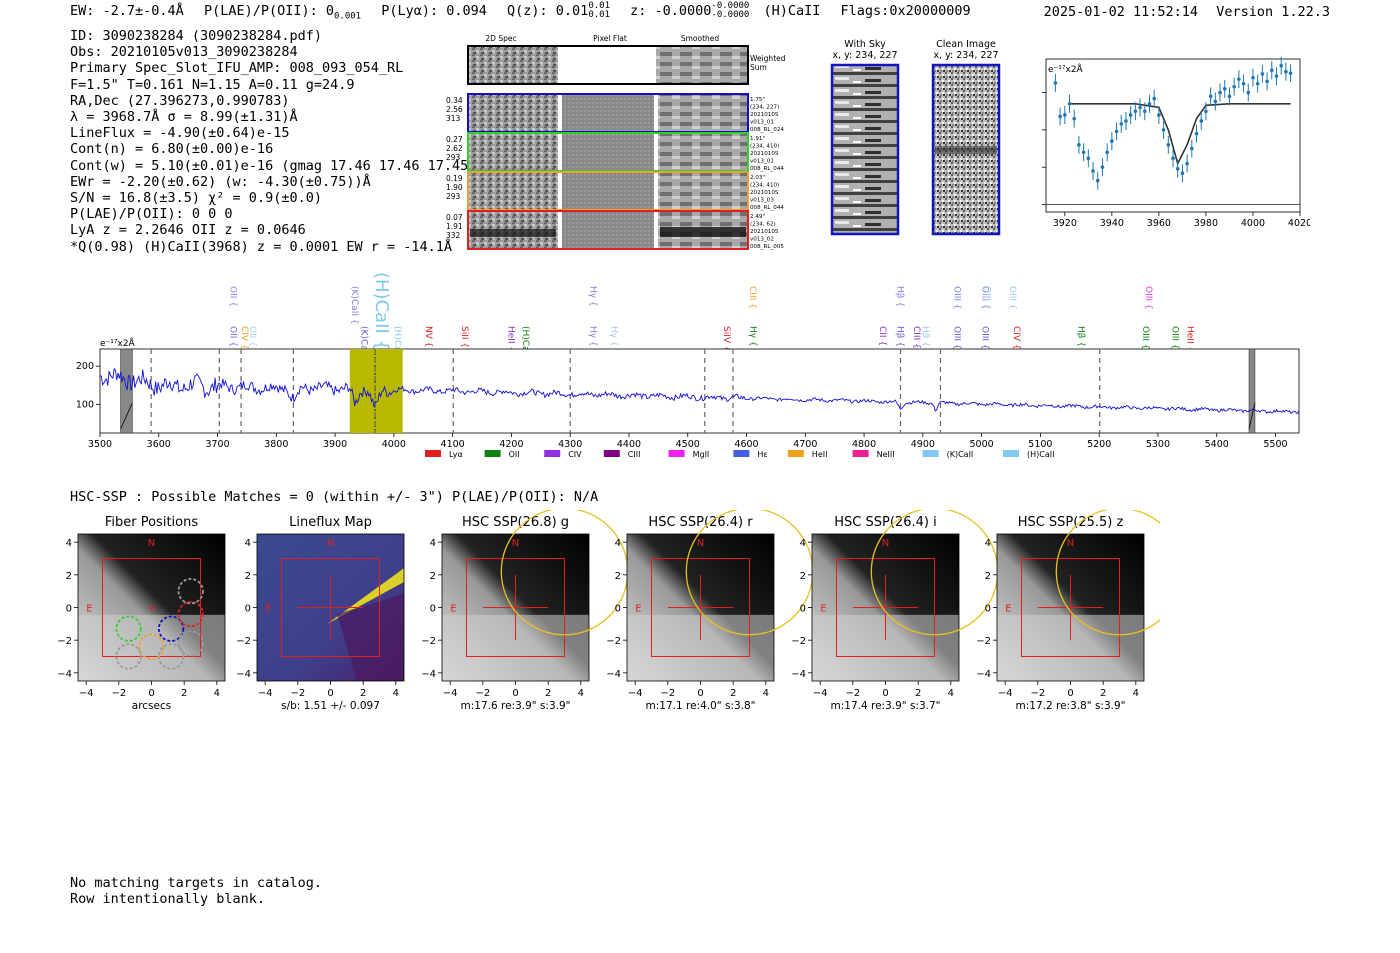  Describe the element at coordinates (335, 444) in the screenshot. I see `spectrum-x-tick-label: 3900` at that location.